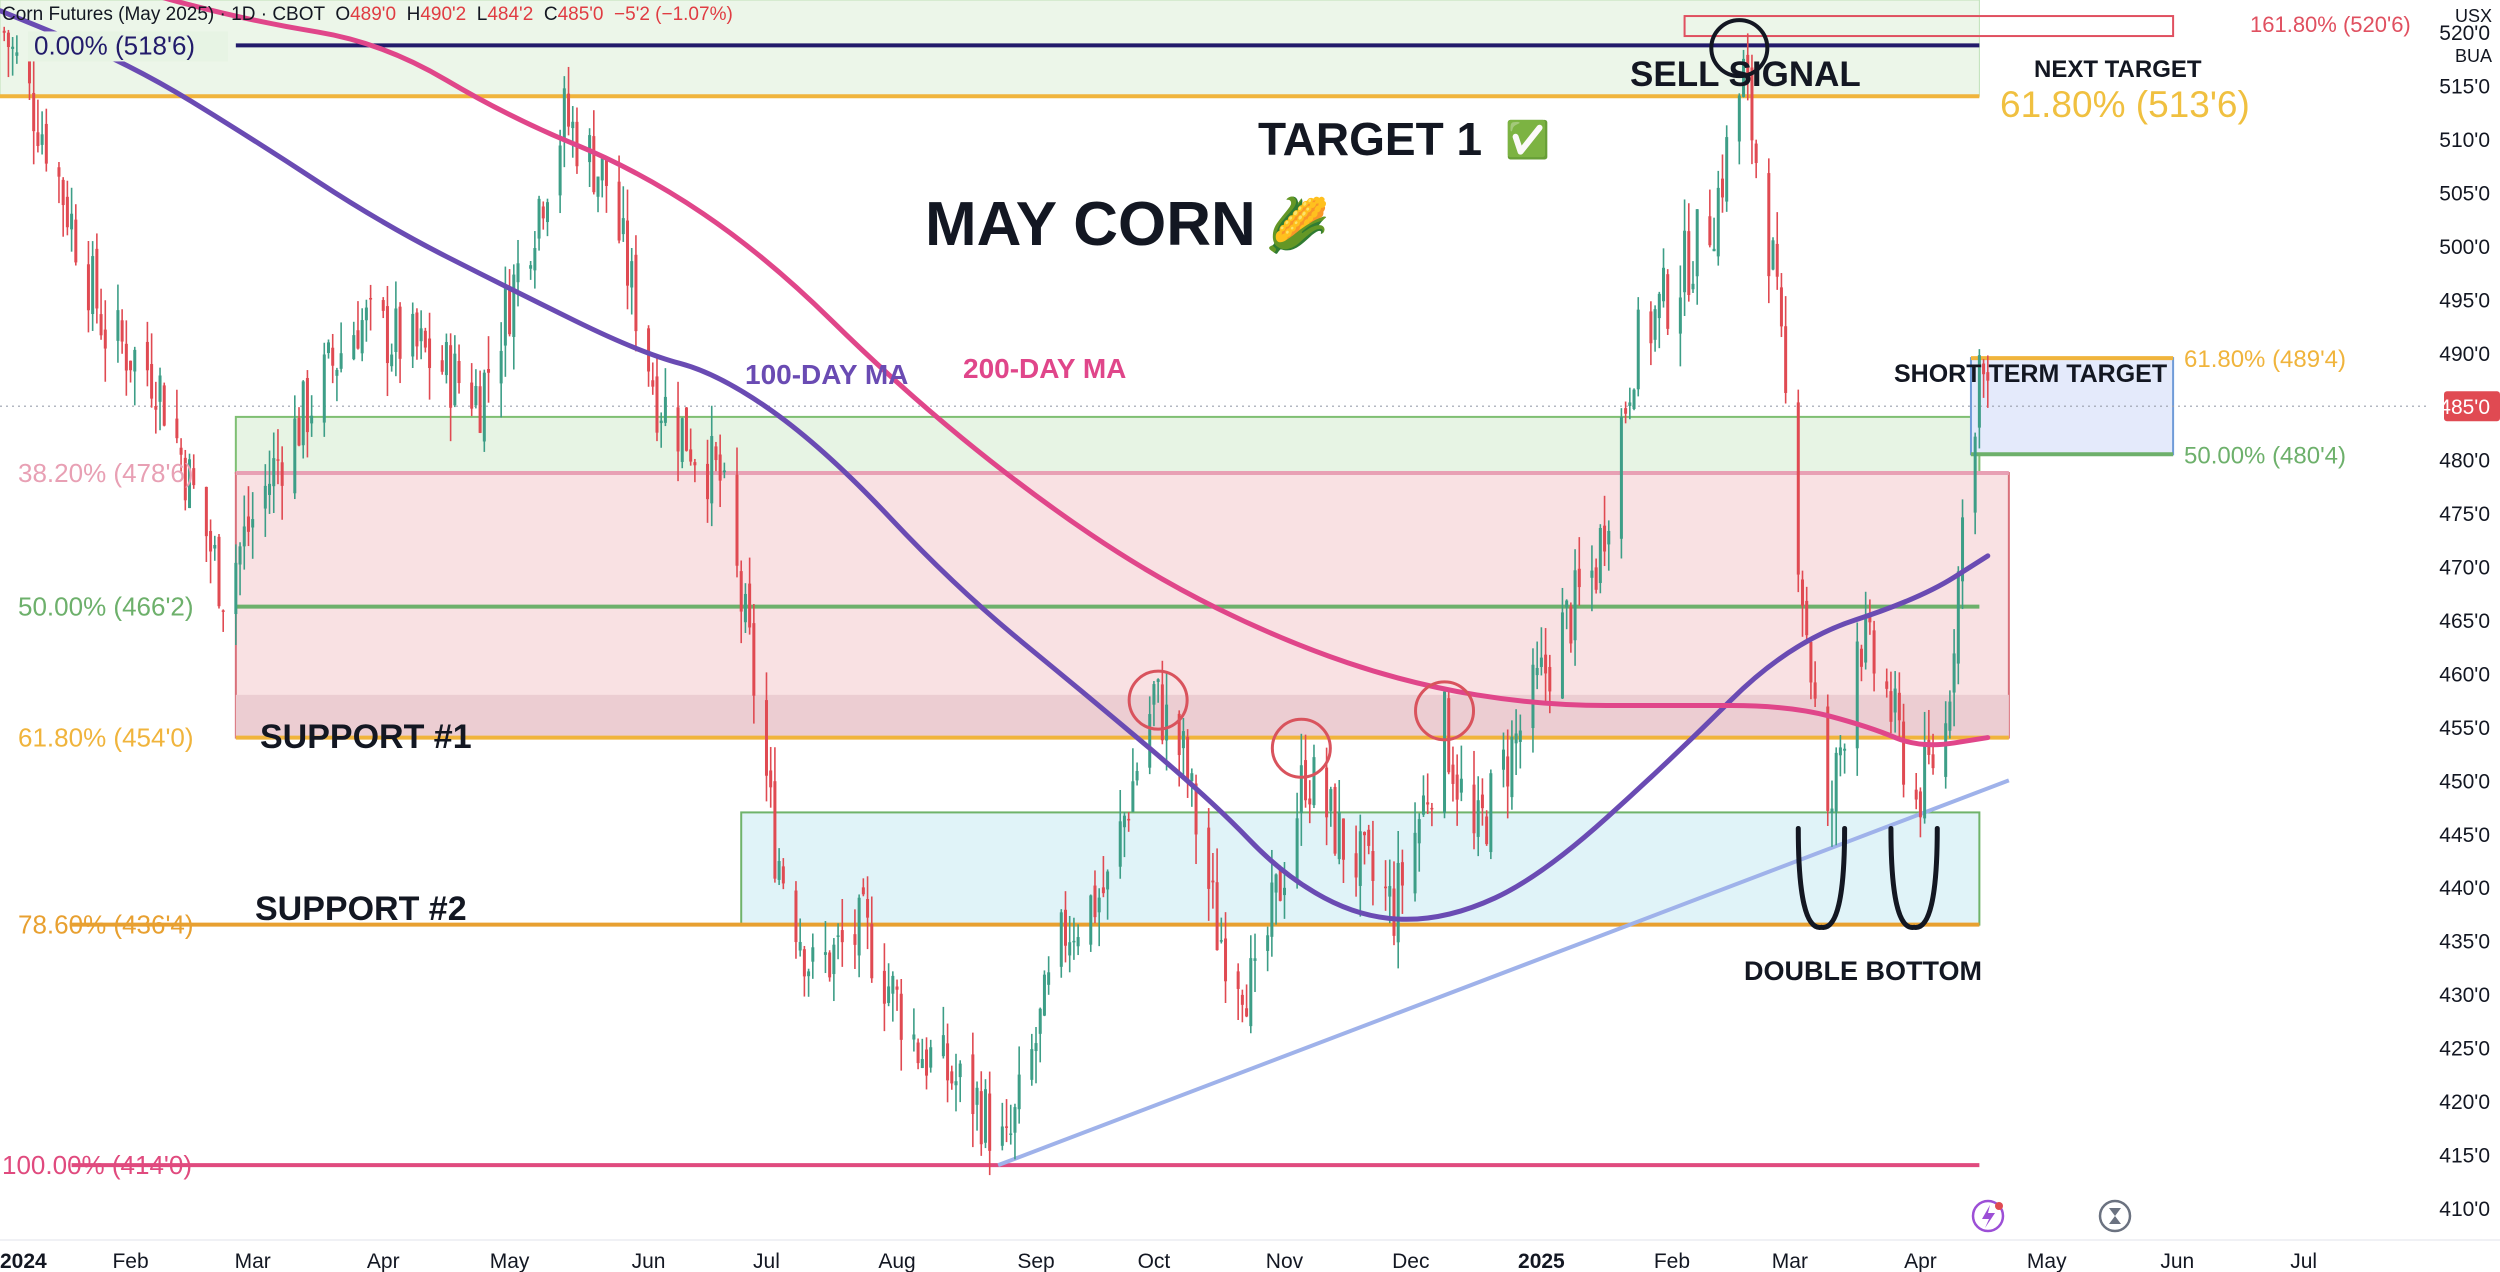 The image size is (2500, 1272). Describe the element at coordinates (114, 45) in the screenshot. I see `fib-label-0: 0.00% (518'6)` at that location.